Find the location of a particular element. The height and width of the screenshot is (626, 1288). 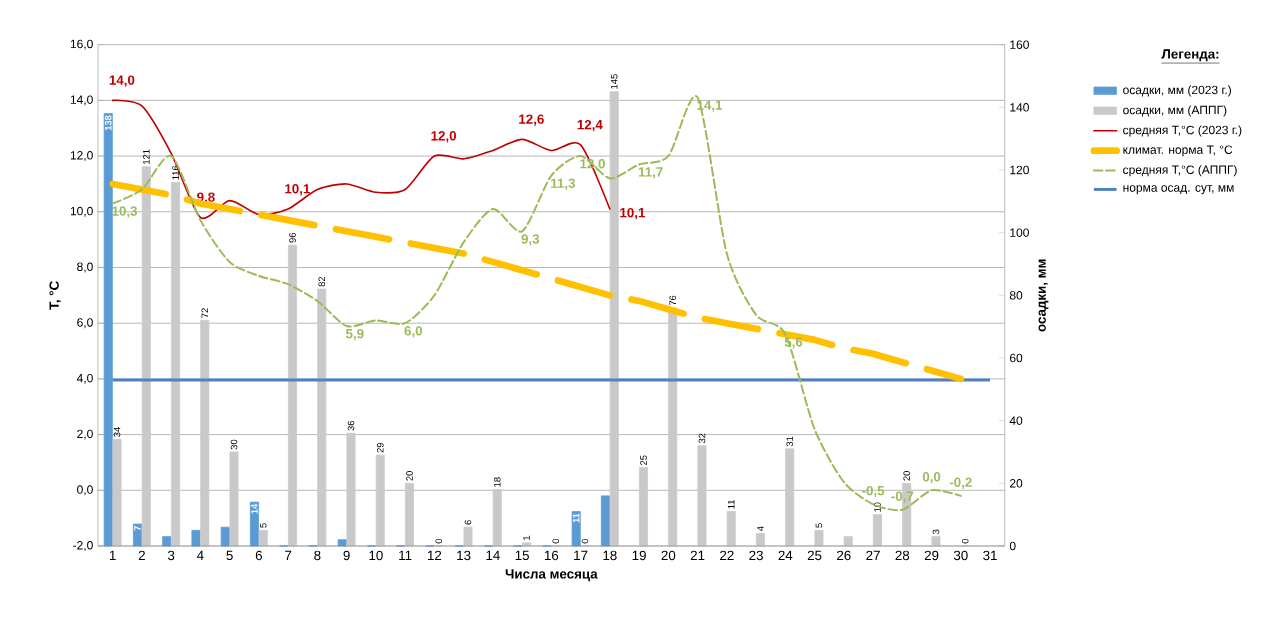

x-tick-label: 22 is located at coordinates (727, 555).